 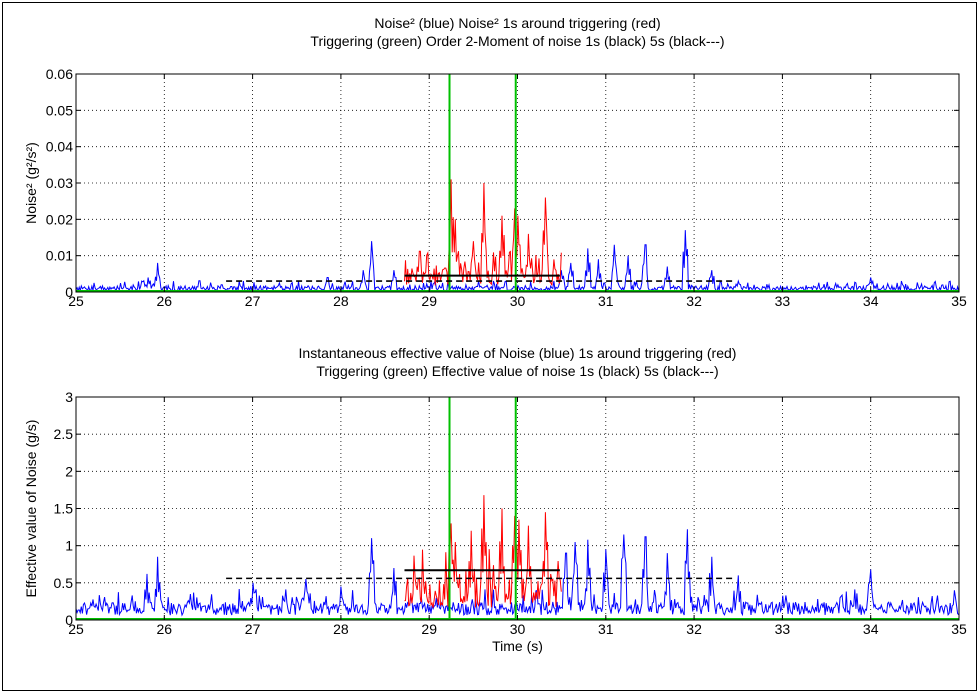 I want to click on y-axis-label: Effective value of Noise (g/s), so click(x=31, y=509).